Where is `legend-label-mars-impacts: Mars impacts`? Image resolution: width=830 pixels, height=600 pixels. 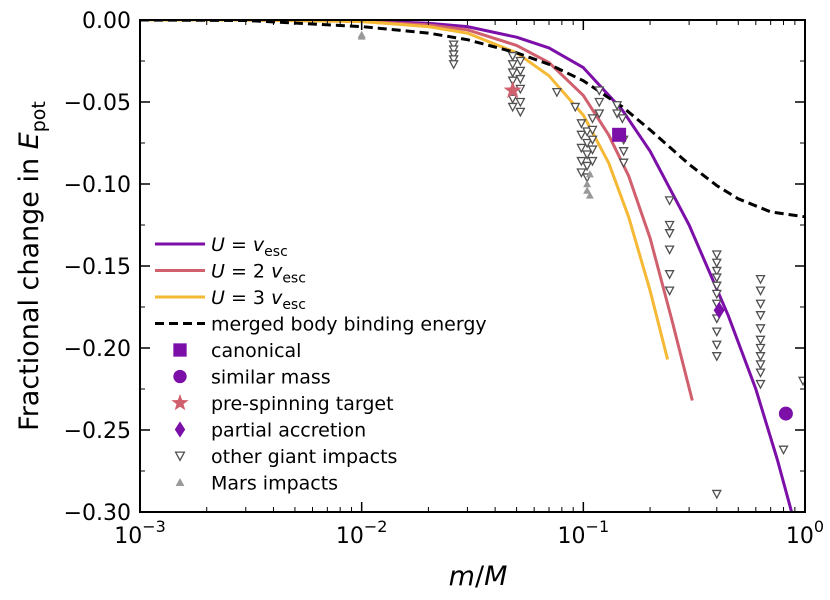 legend-label-mars-impacts: Mars impacts is located at coordinates (274, 484).